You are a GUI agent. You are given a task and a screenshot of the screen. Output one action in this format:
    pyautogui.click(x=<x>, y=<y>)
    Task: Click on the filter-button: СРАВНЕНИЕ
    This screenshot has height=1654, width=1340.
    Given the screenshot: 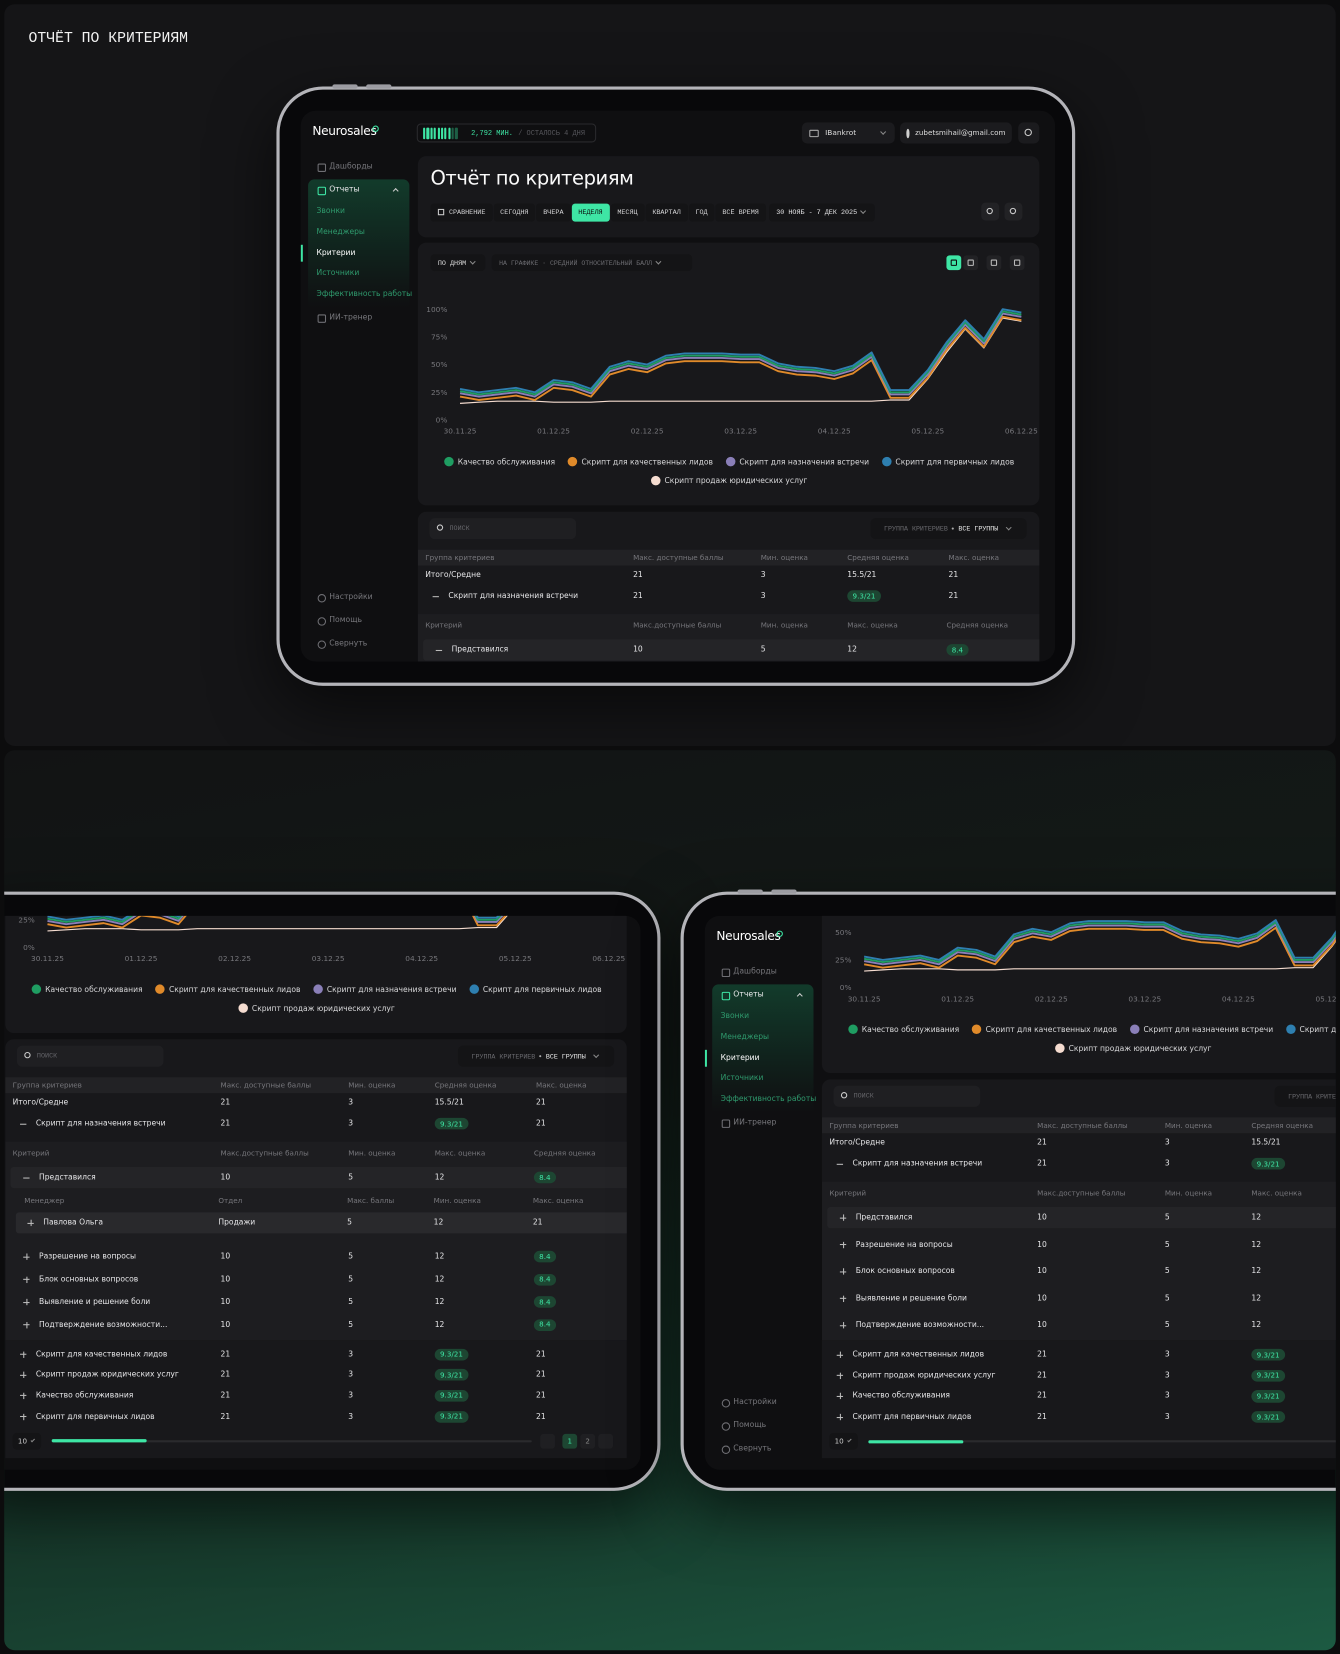 What is the action you would take?
    pyautogui.click(x=461, y=212)
    